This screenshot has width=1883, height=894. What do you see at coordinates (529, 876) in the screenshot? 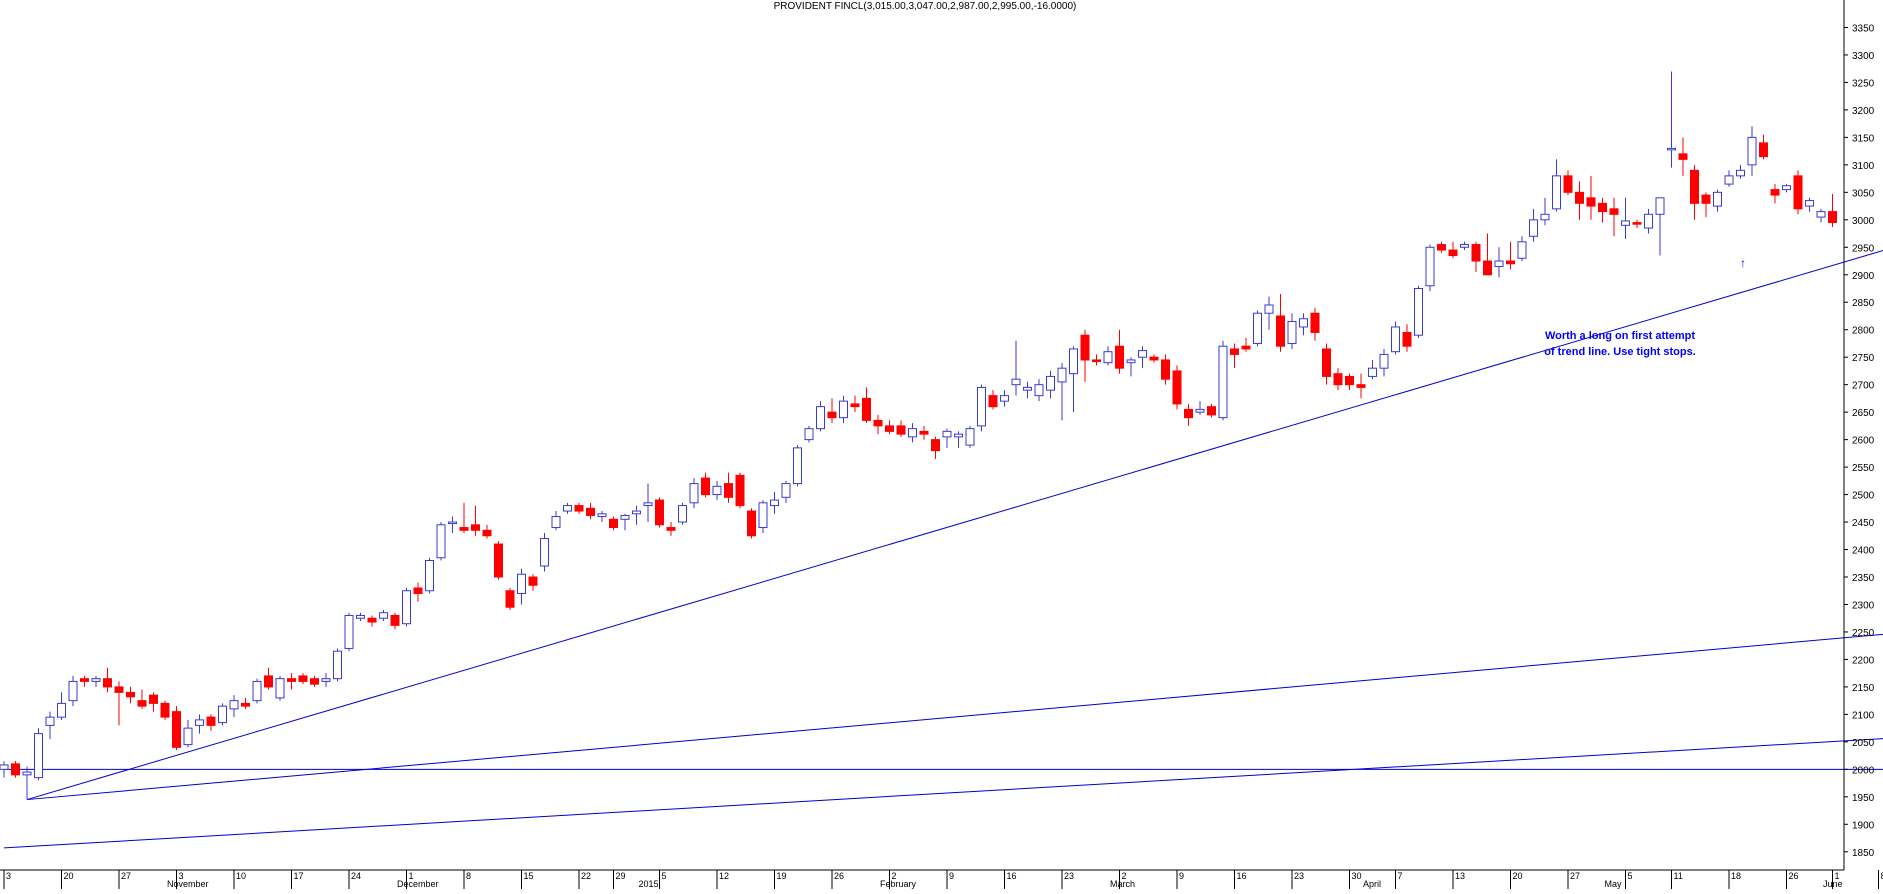
I see `x-tick-label: 15` at bounding box center [529, 876].